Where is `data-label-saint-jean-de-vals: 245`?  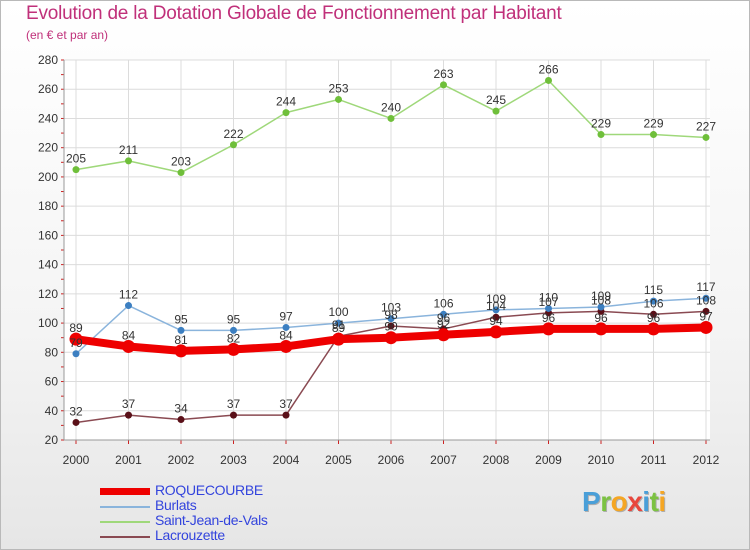 data-label-saint-jean-de-vals: 245 is located at coordinates (496, 100).